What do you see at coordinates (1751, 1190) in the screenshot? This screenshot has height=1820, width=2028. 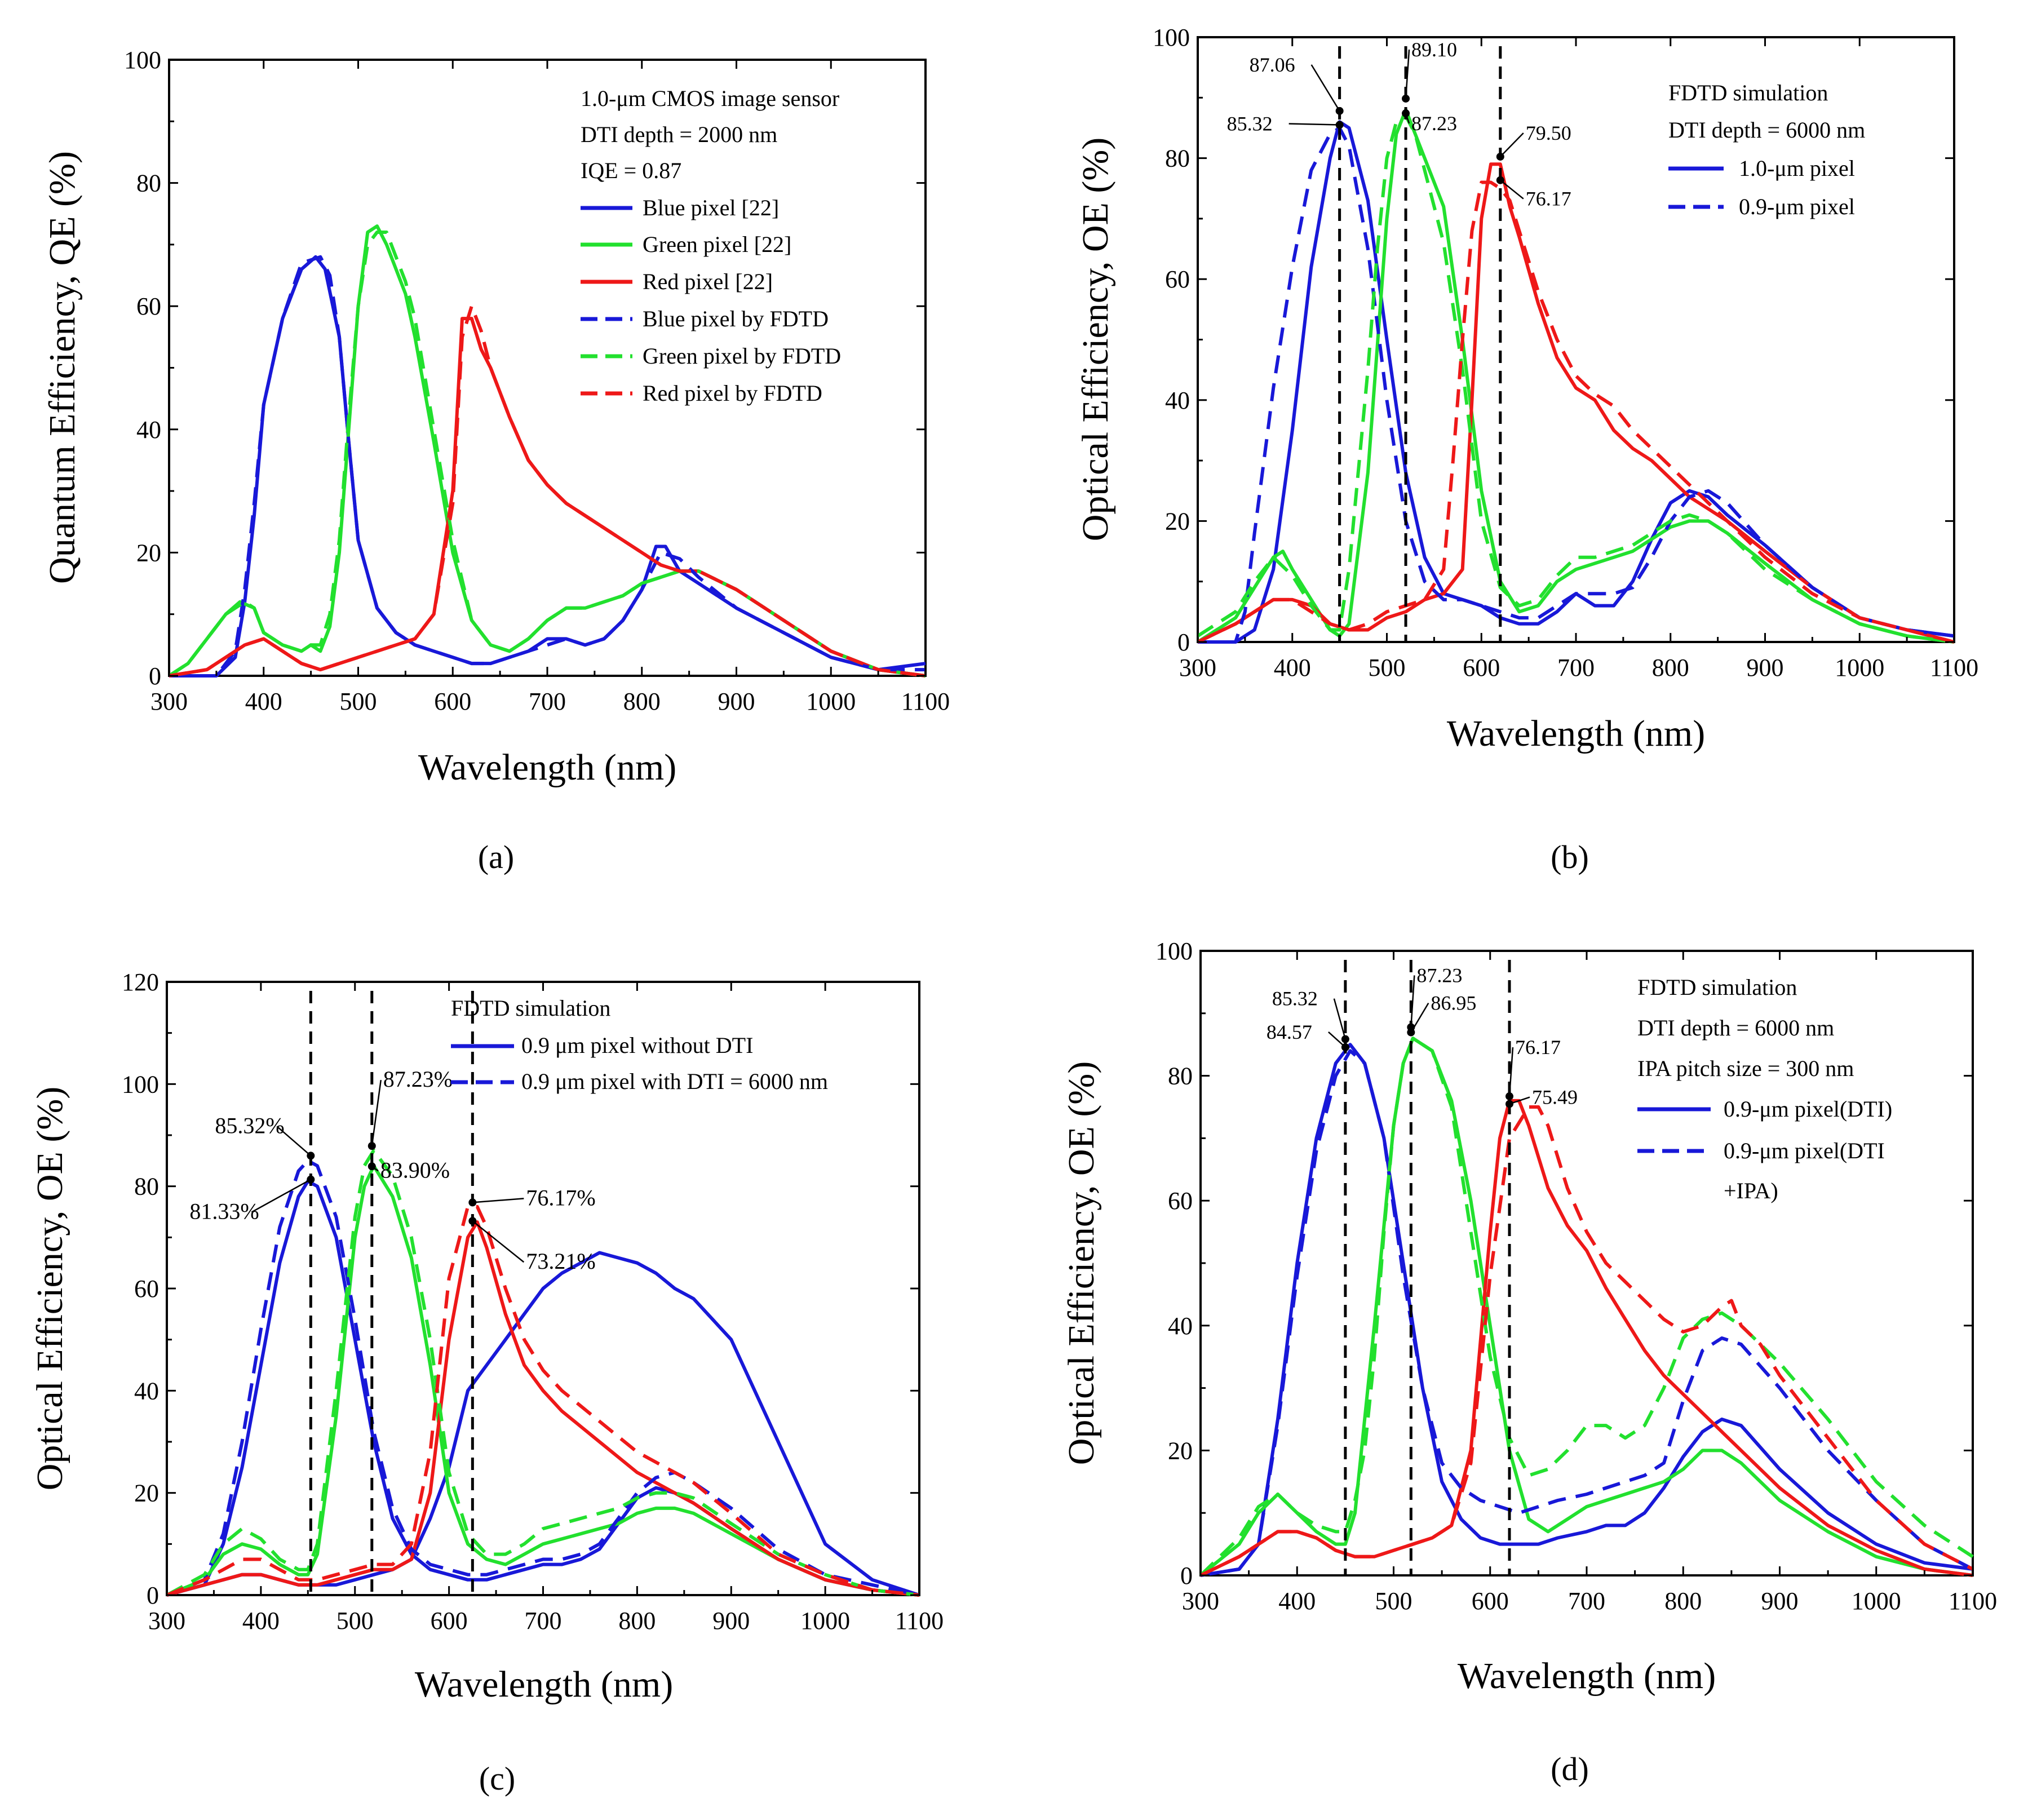 I see `legend-label: +IPA)` at bounding box center [1751, 1190].